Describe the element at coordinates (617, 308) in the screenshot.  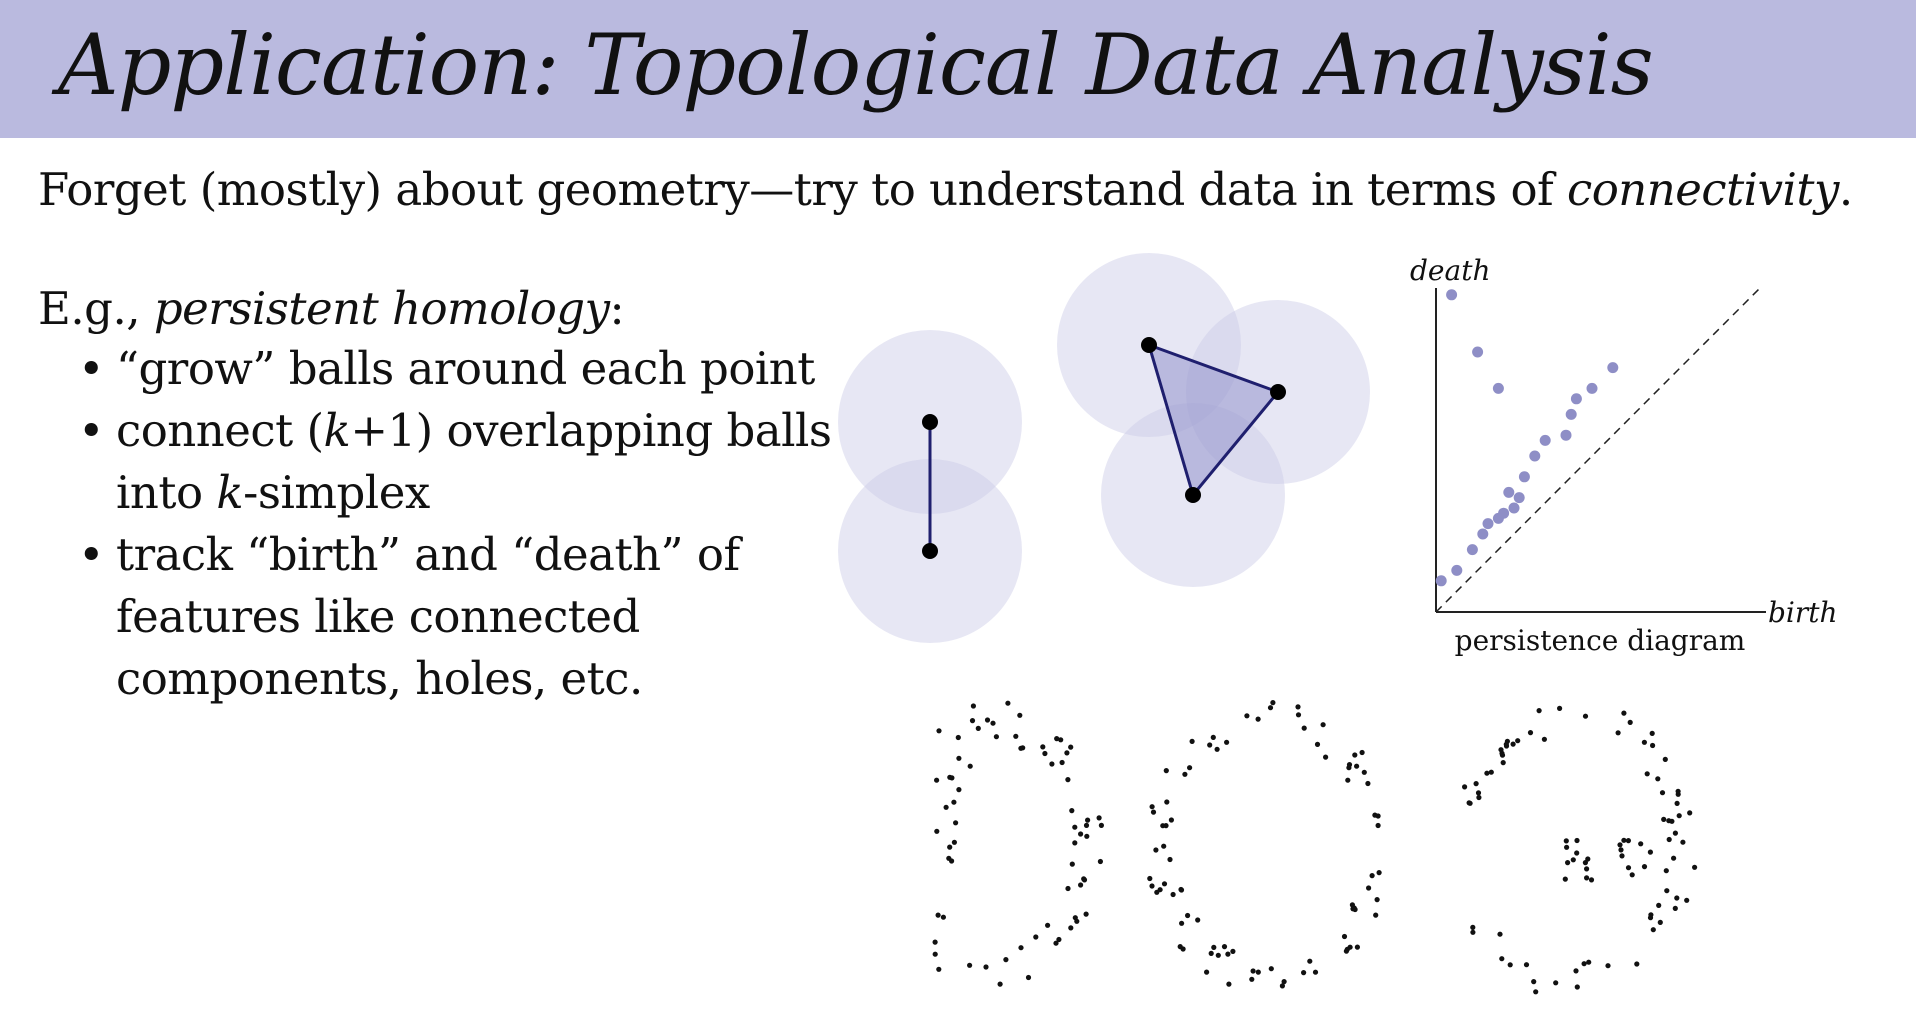
I see `example-suffix: :` at that location.